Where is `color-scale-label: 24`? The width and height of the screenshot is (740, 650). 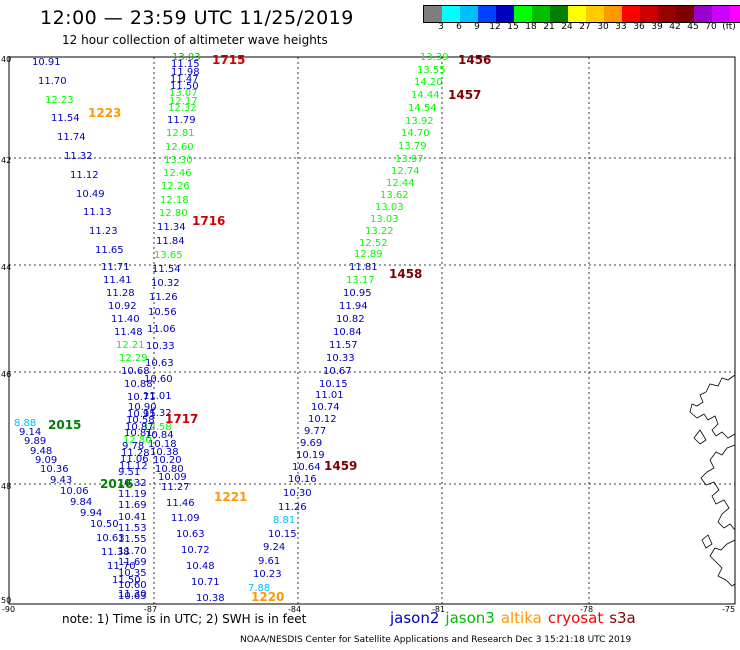 color-scale-label: 24 is located at coordinates (567, 27).